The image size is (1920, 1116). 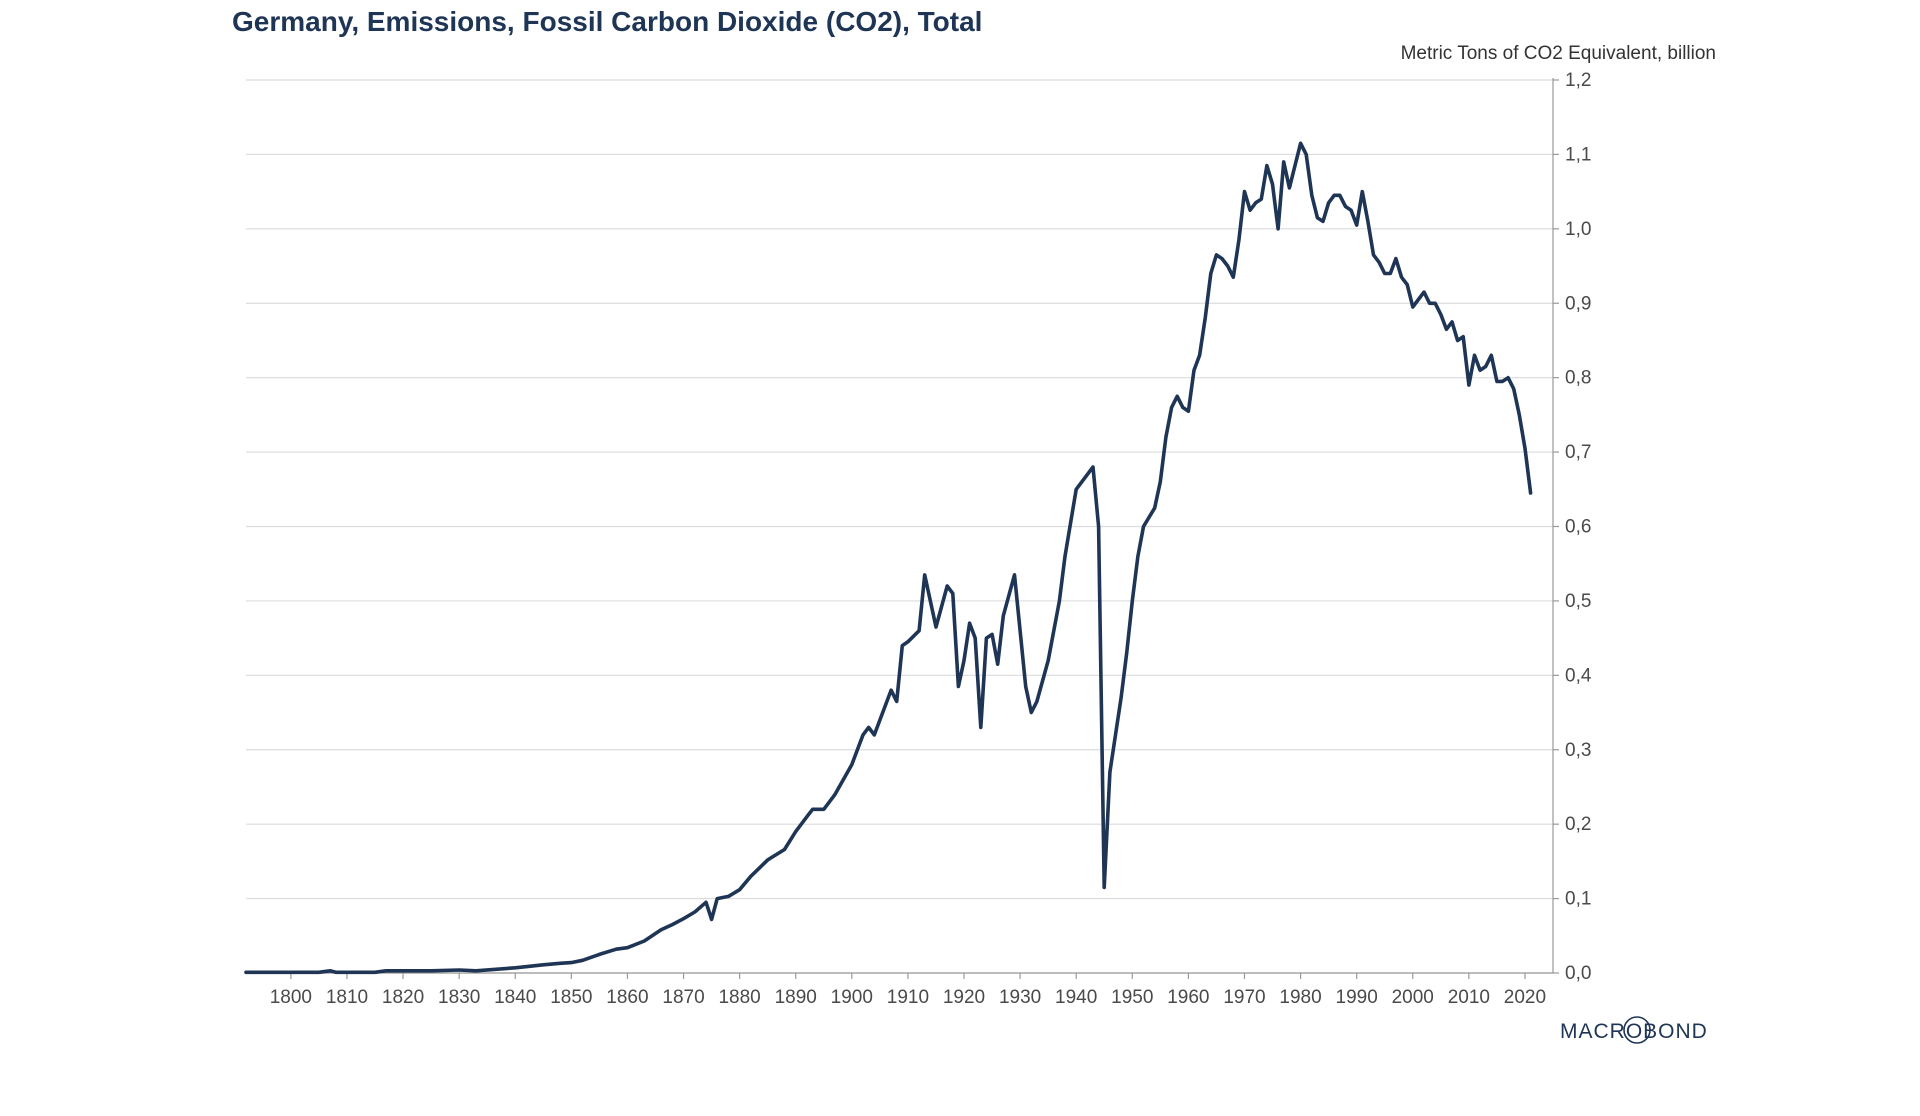 I want to click on x-tick-label: 1830, so click(x=459, y=997).